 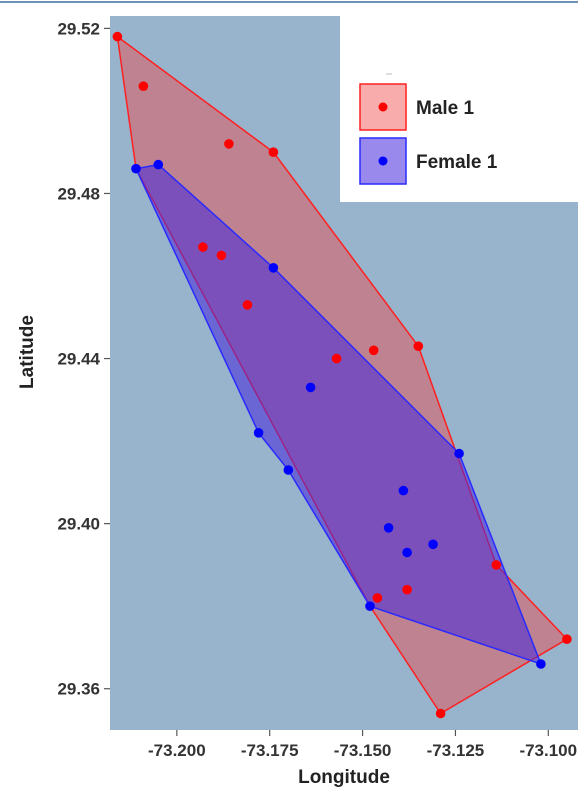 I want to click on y-tick-label: 29.52, so click(x=78, y=28).